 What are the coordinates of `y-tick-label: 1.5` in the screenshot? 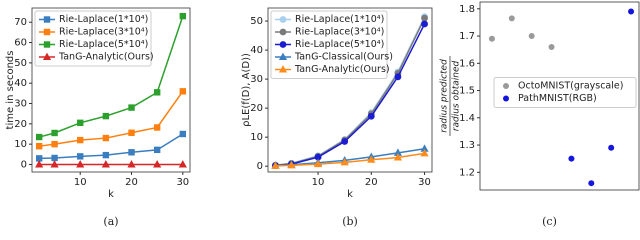 It's located at (467, 91).